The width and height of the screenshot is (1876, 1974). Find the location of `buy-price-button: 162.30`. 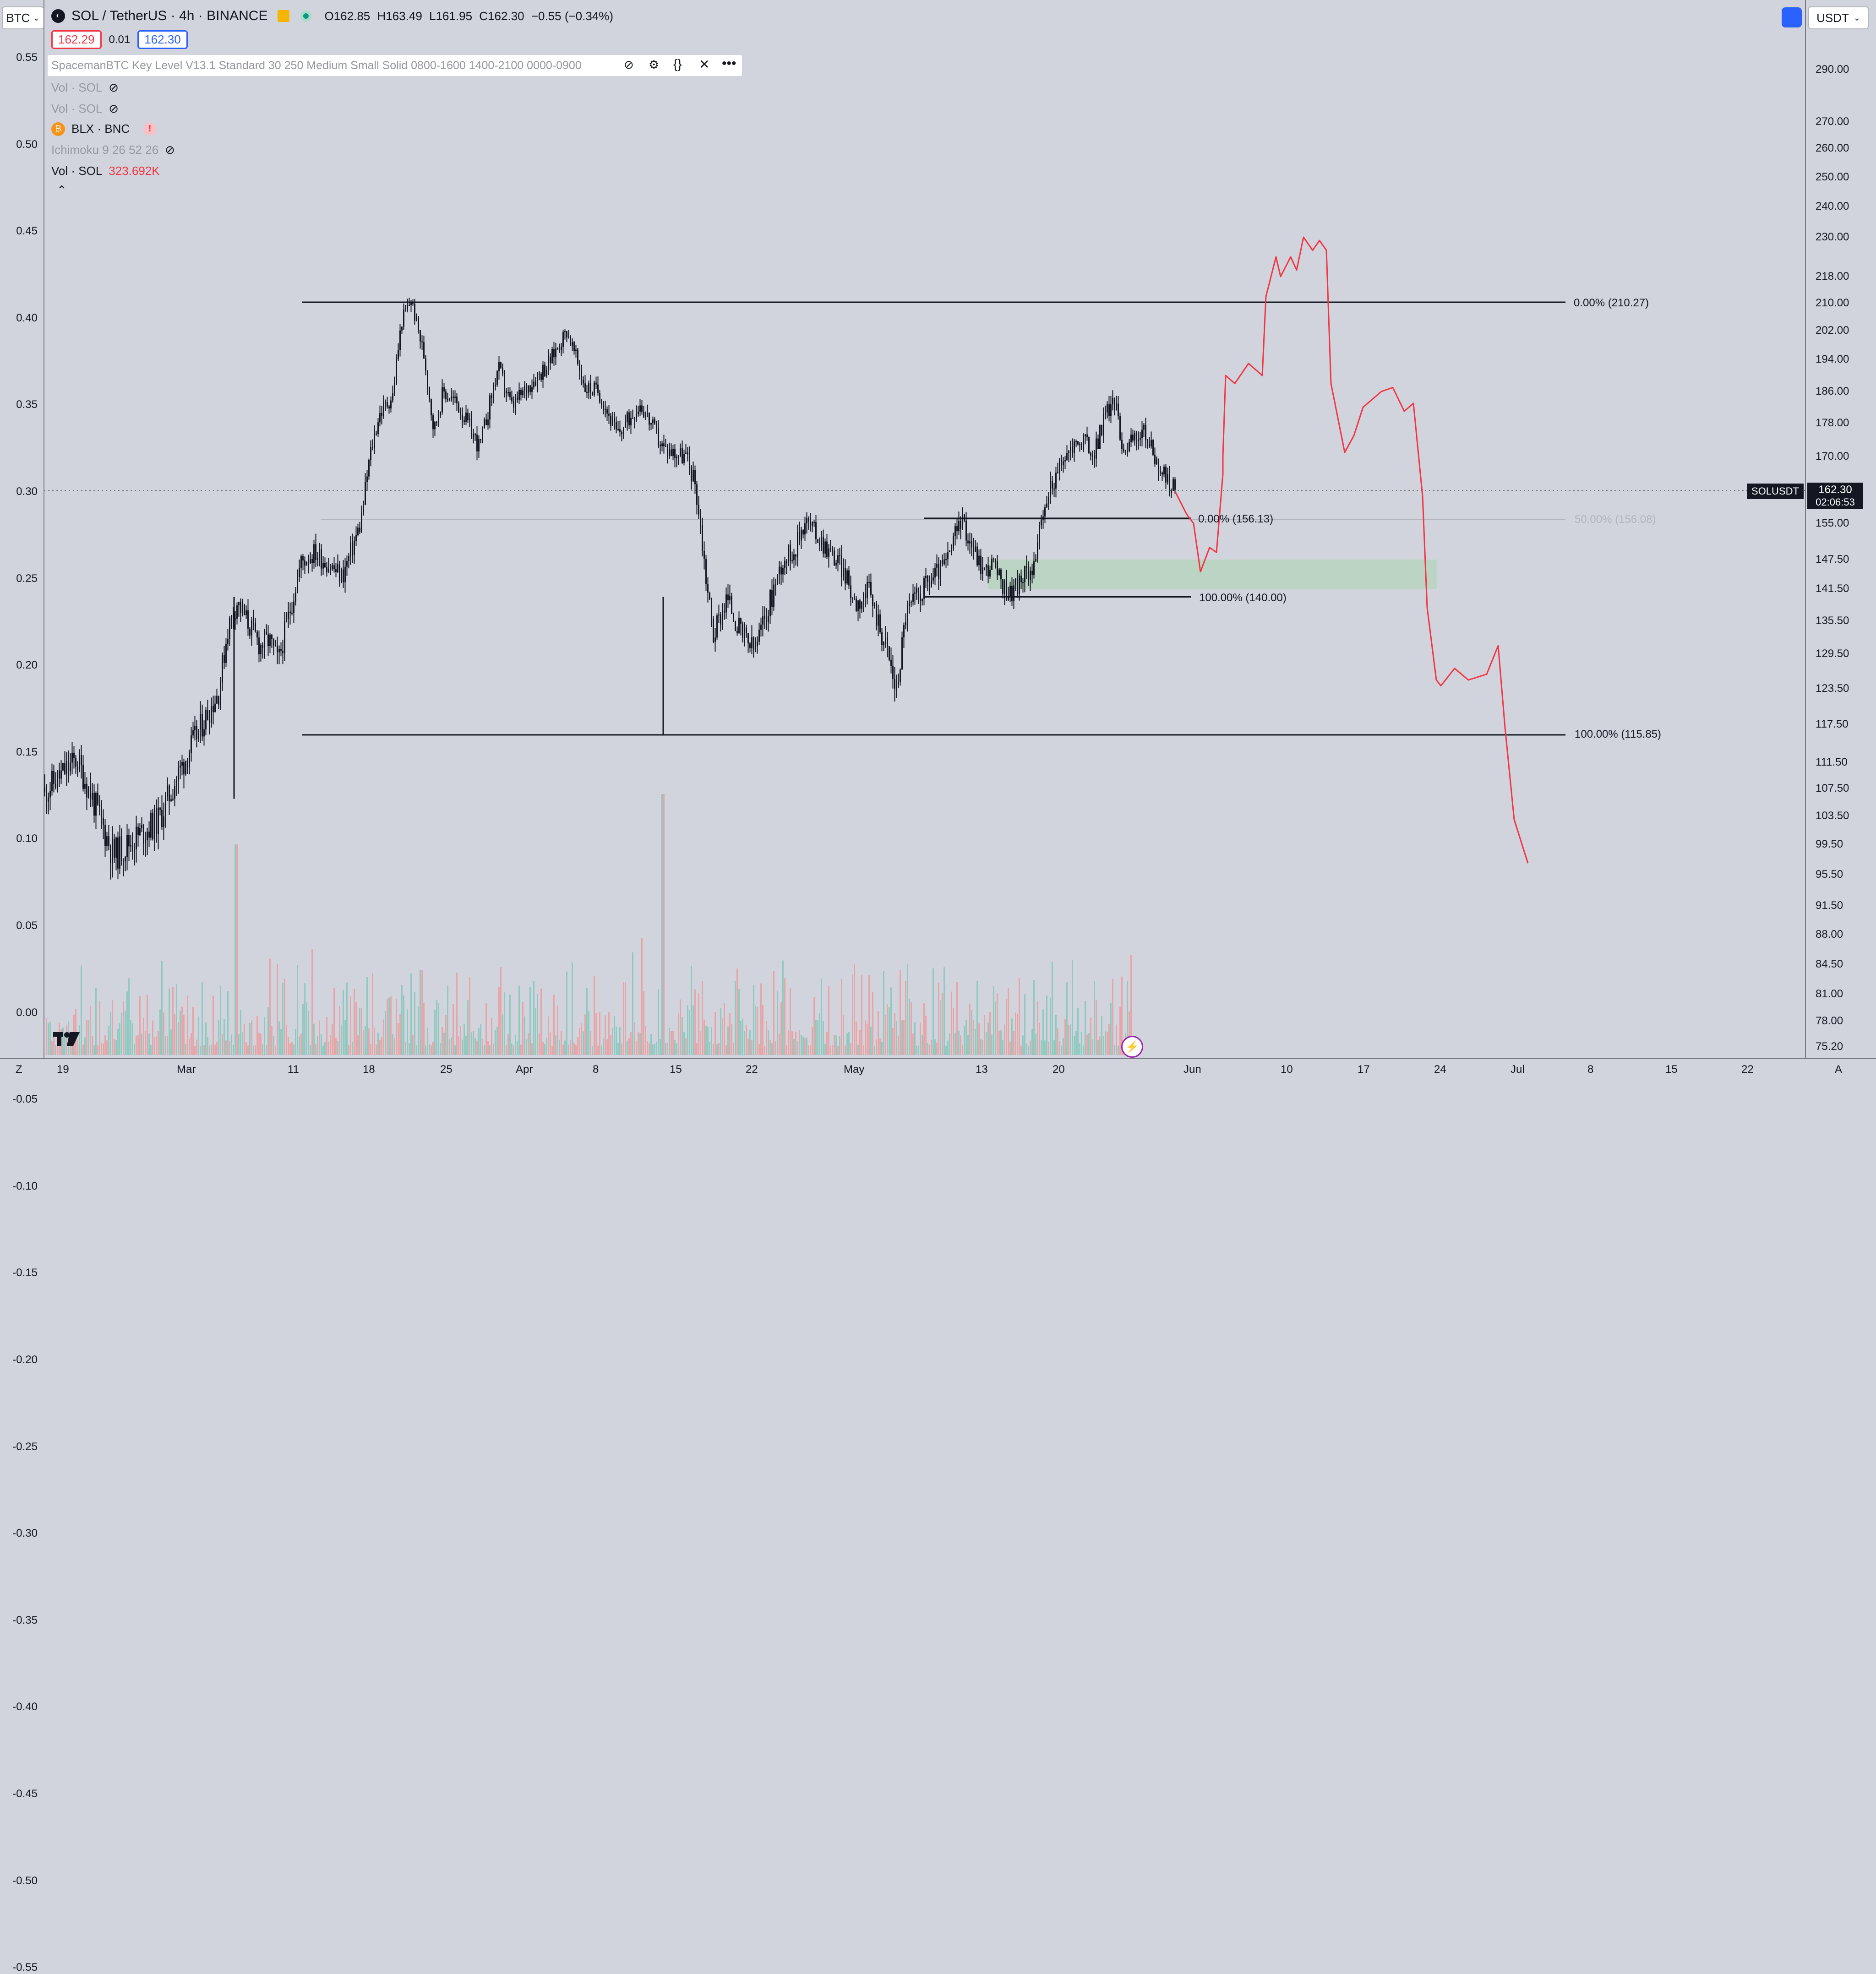

buy-price-button: 162.30 is located at coordinates (162, 39).